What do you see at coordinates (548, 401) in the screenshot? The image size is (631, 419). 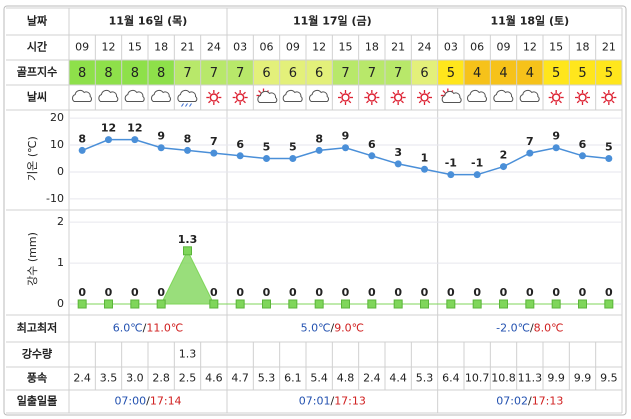 I see `sunset: 17:13` at bounding box center [548, 401].